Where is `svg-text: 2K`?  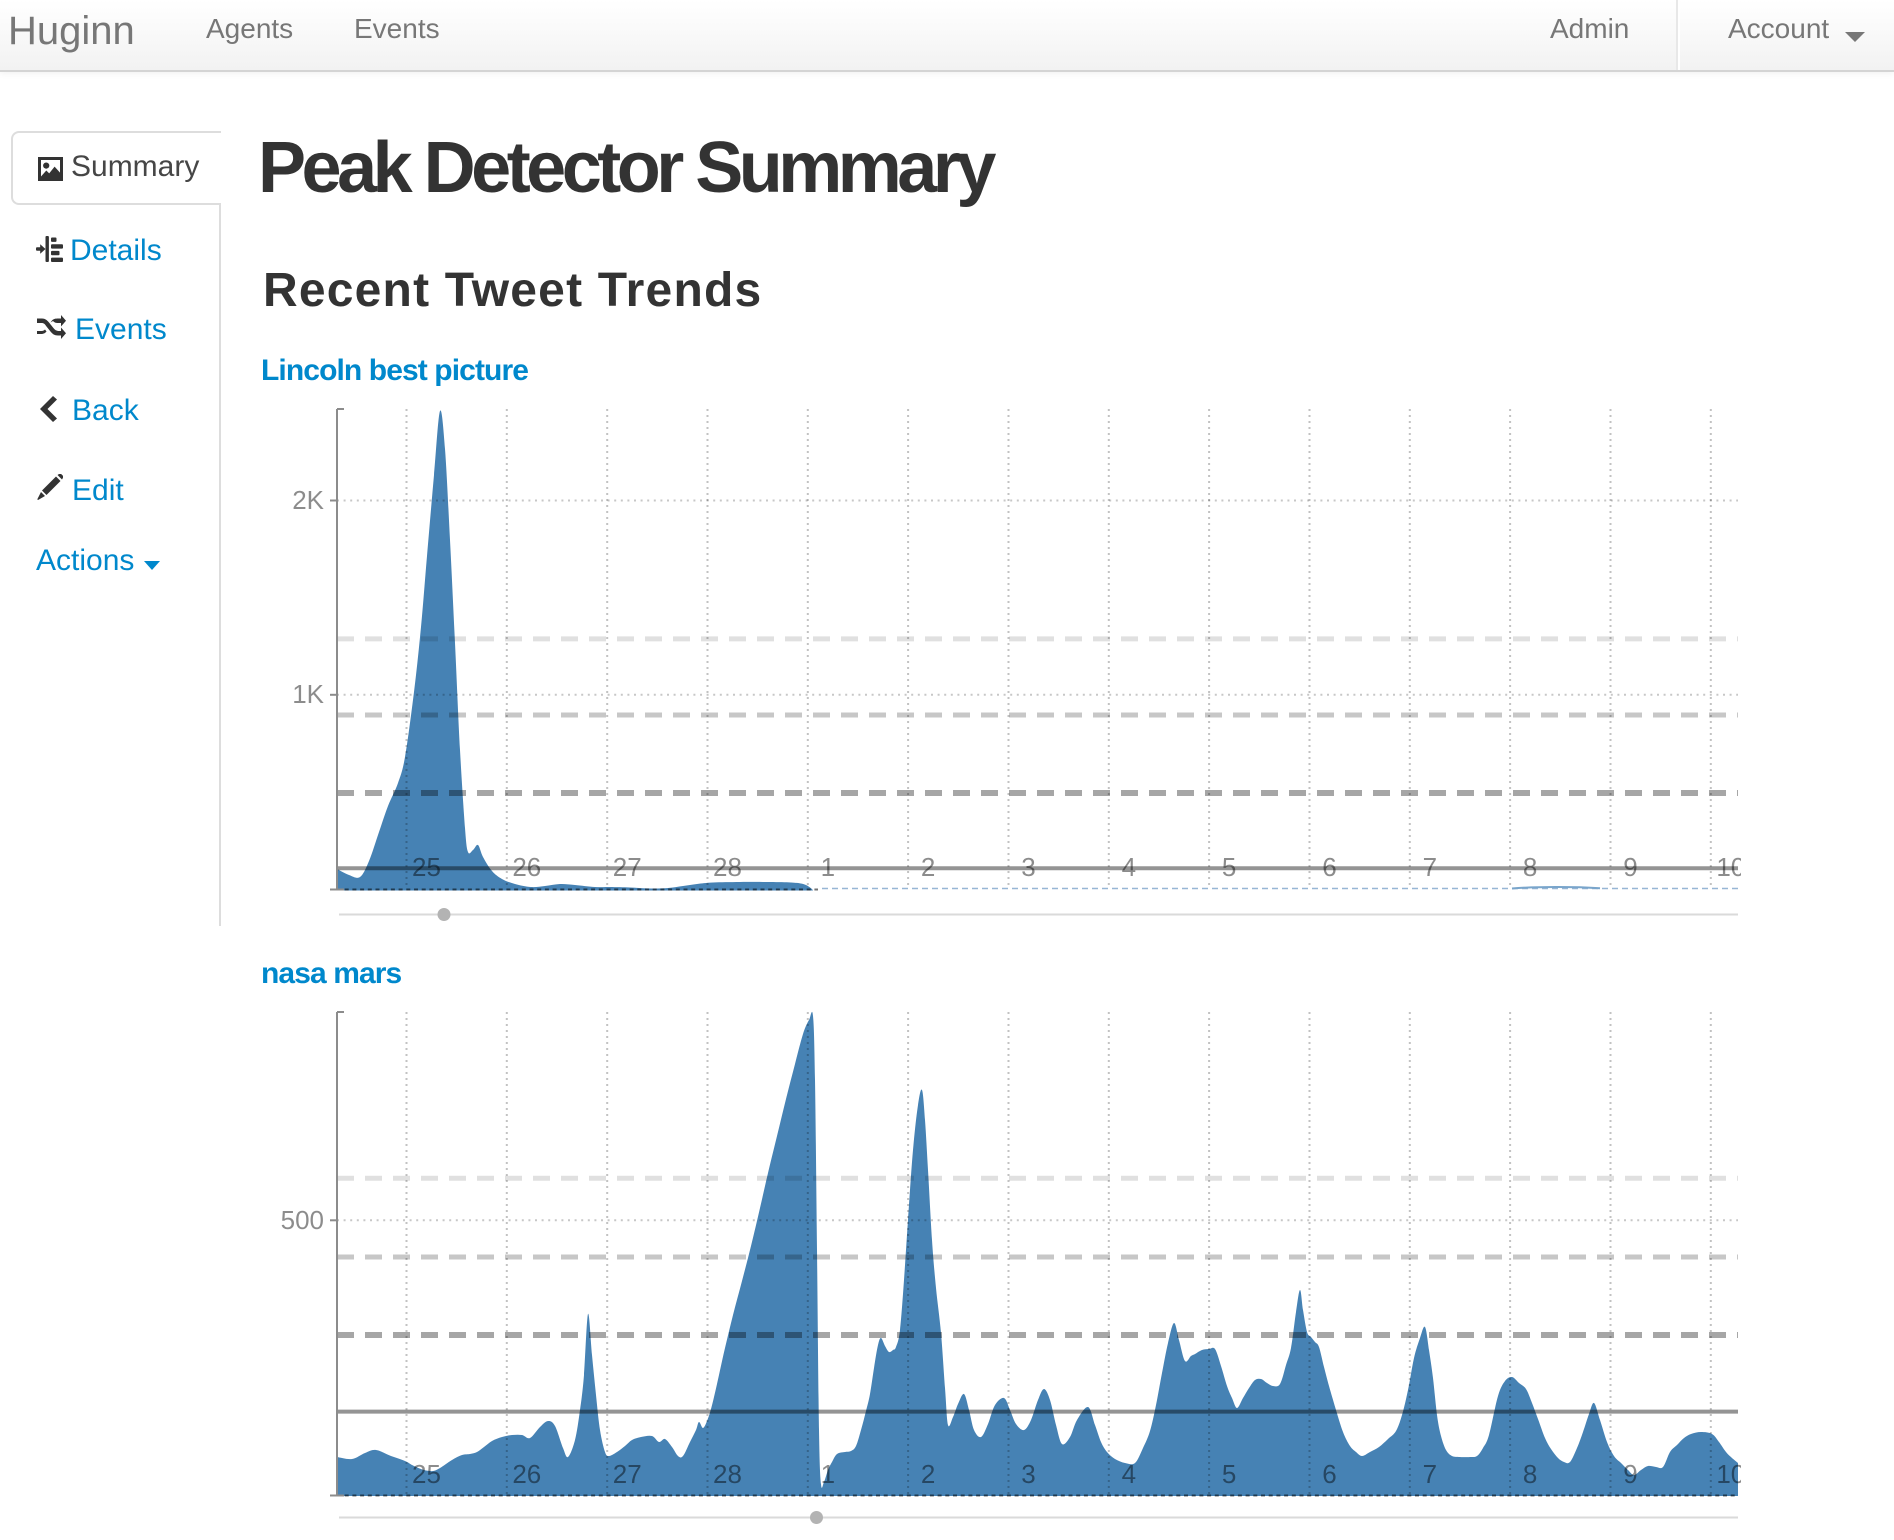
svg-text: 2K is located at coordinates (308, 500).